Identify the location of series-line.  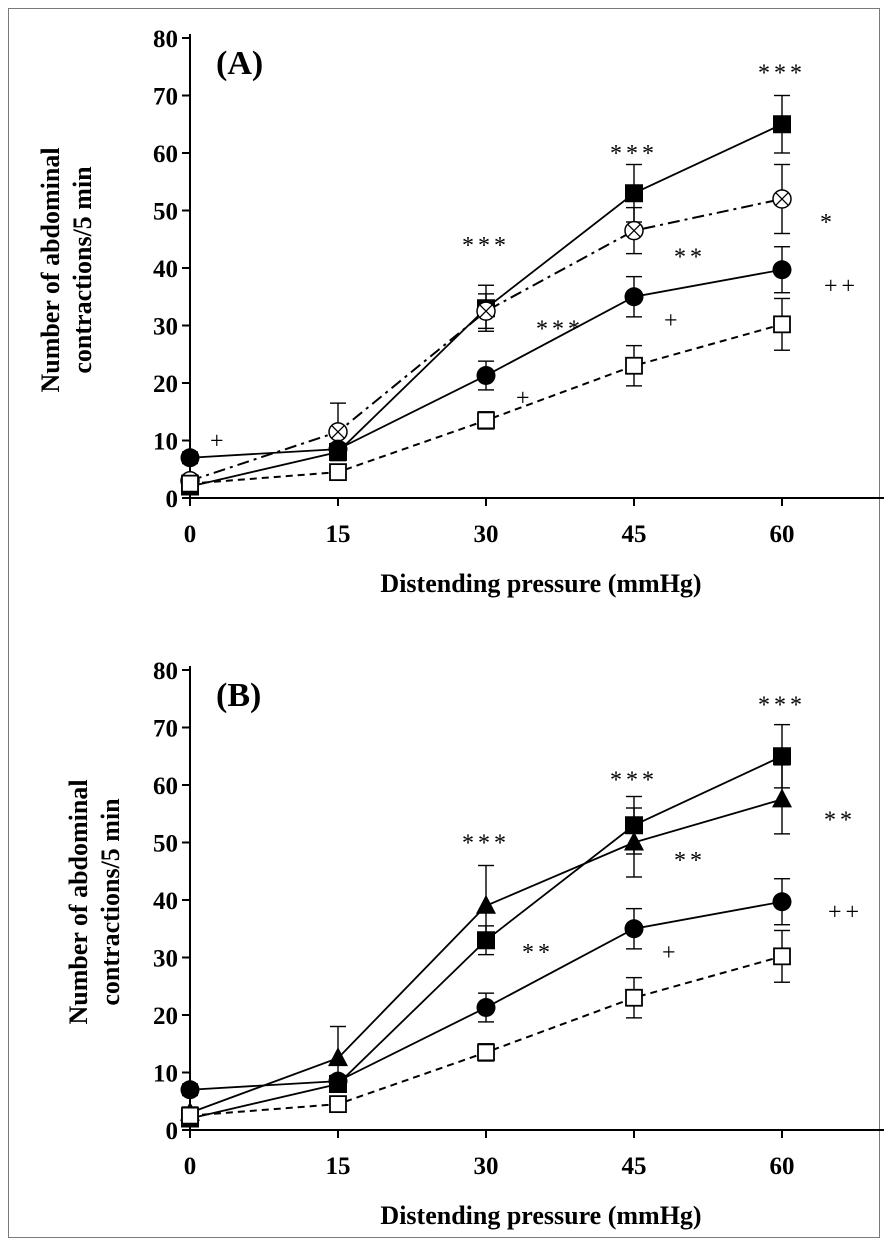
(486, 1036).